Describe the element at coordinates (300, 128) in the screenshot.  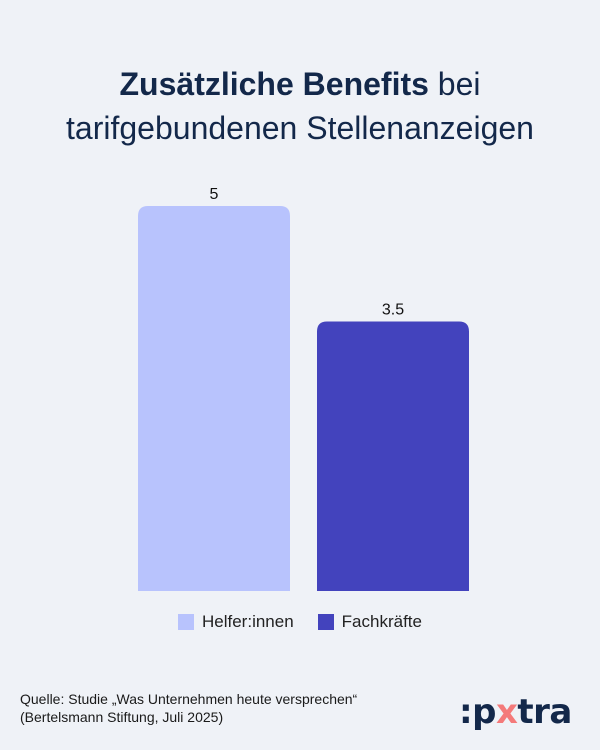
I see `title-line2: tarifgebundenen Stellenanzeigen` at that location.